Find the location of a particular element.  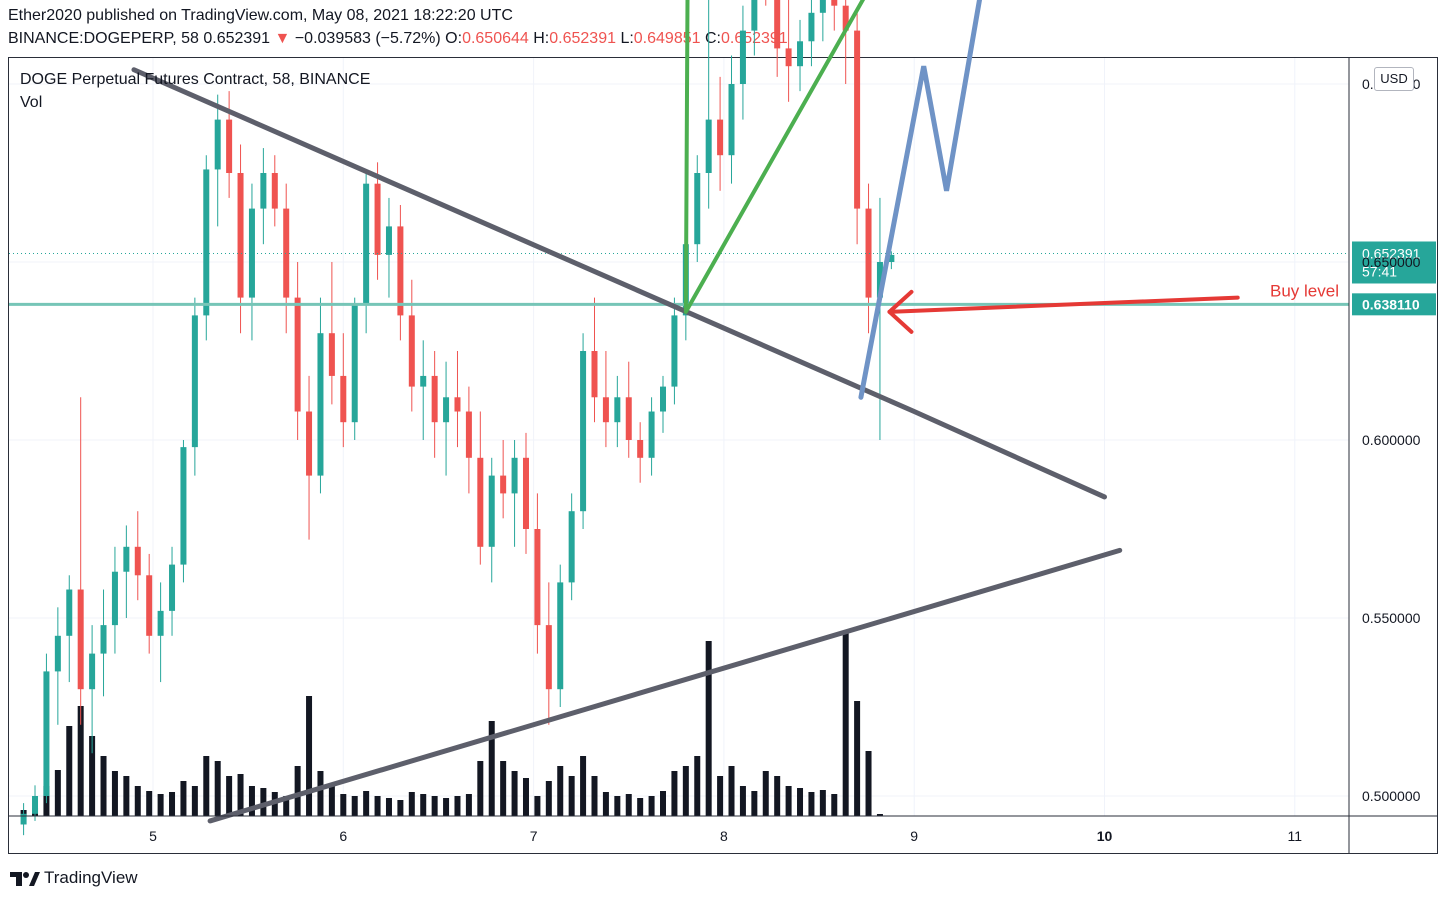

buy-arrow-head is located at coordinates (900, 311).